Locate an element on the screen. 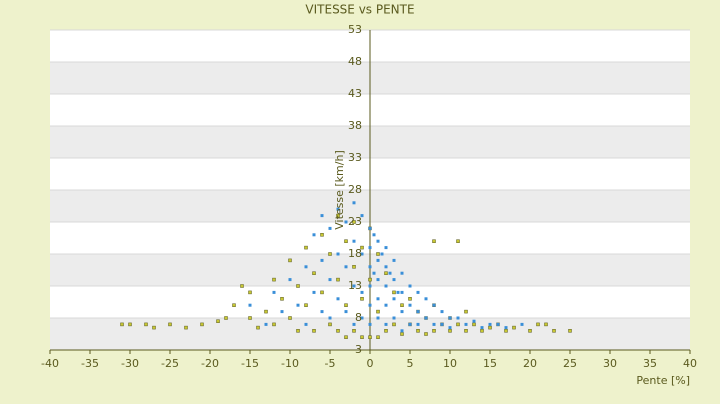  x-tick-label: -35 is located at coordinates (90, 363).